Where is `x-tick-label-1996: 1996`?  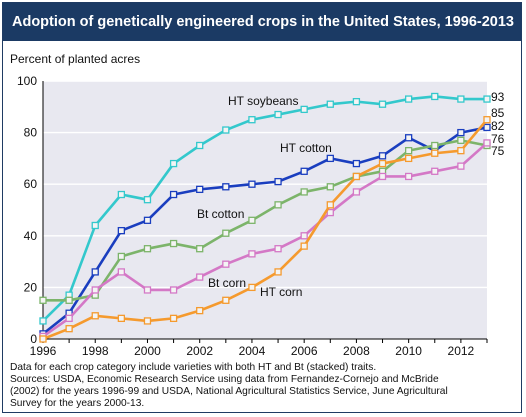
x-tick-label-1996: 1996 is located at coordinates (43, 351).